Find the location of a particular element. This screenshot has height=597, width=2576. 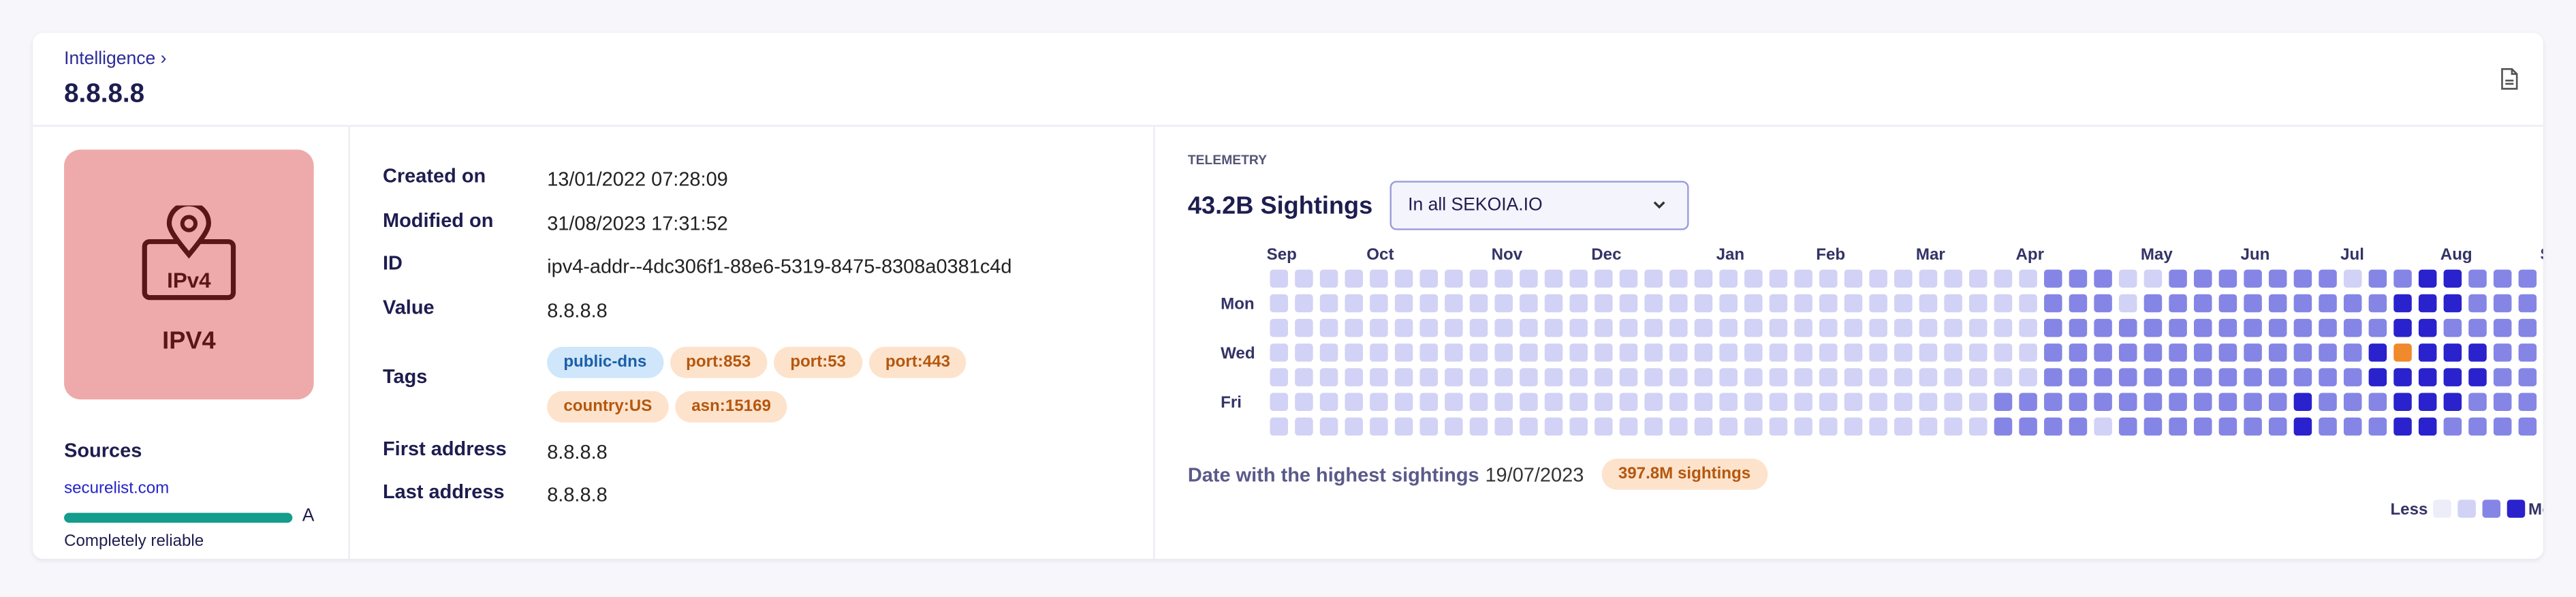

legend-more: More is located at coordinates (2535, 509).